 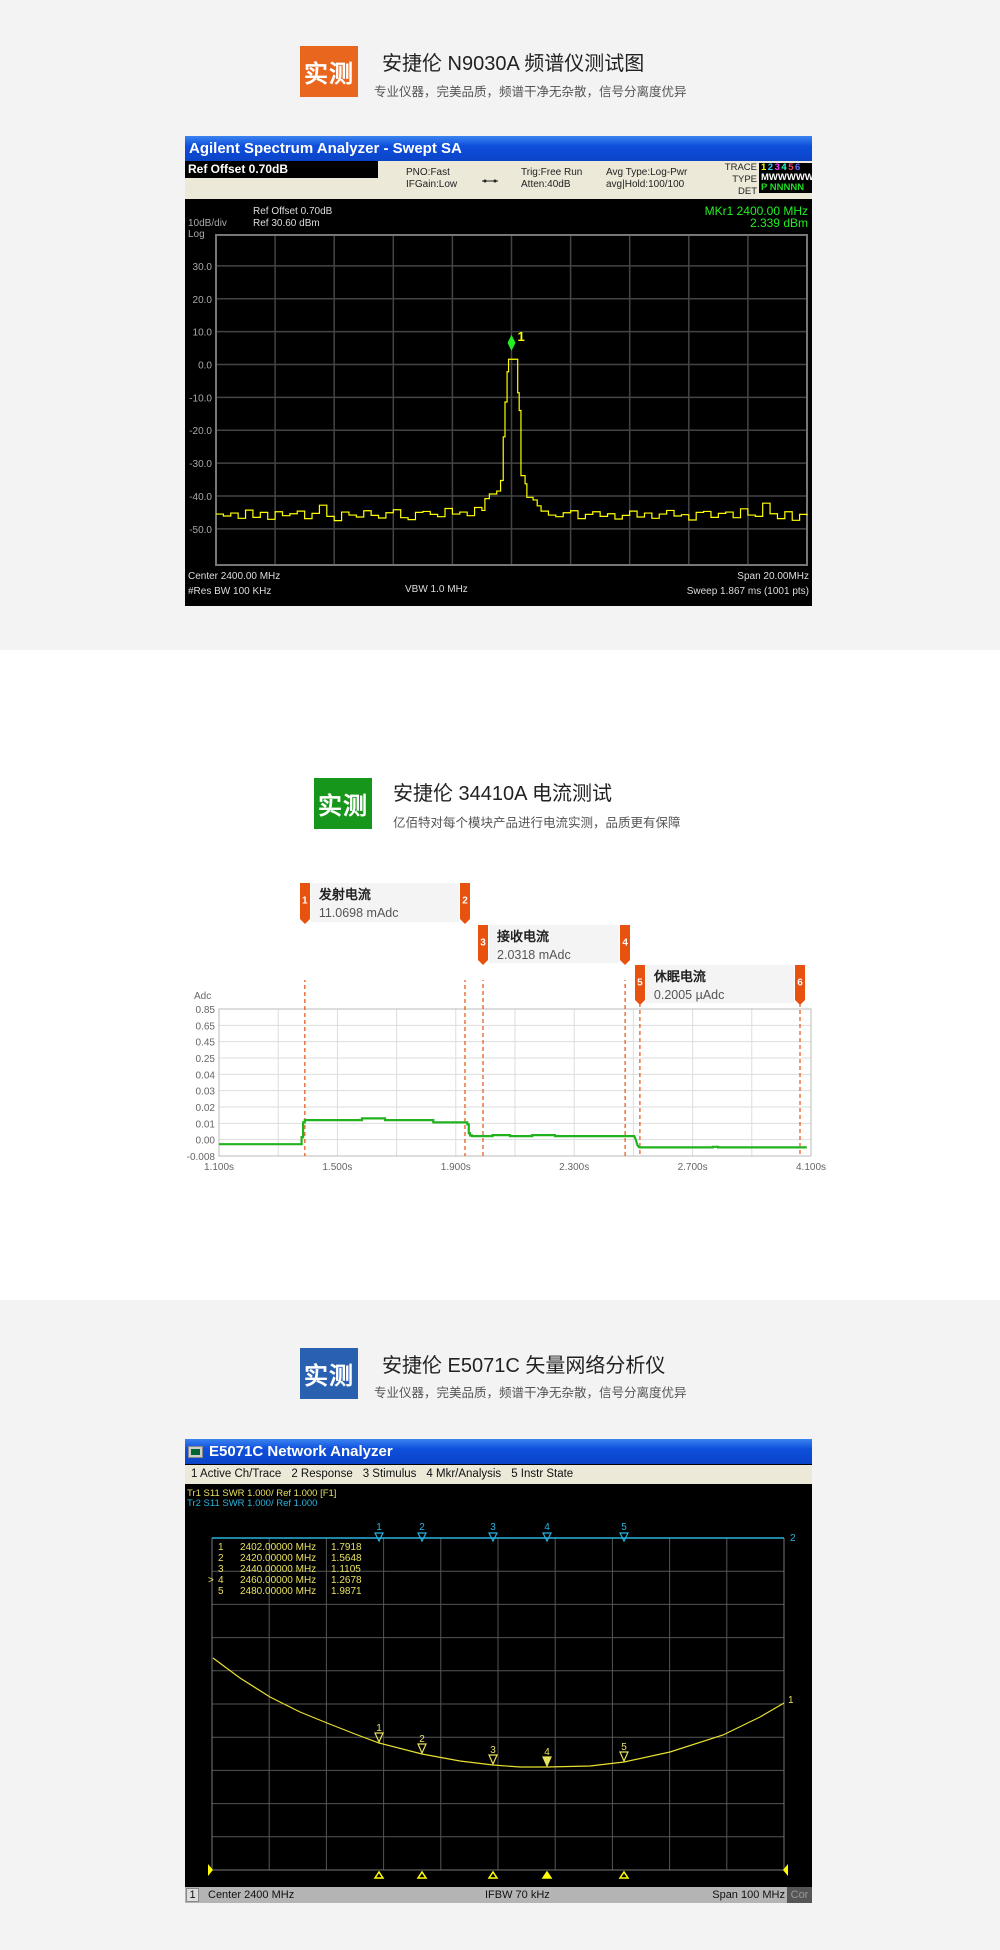 I want to click on y-tick-label: -40.0, so click(x=200, y=497).